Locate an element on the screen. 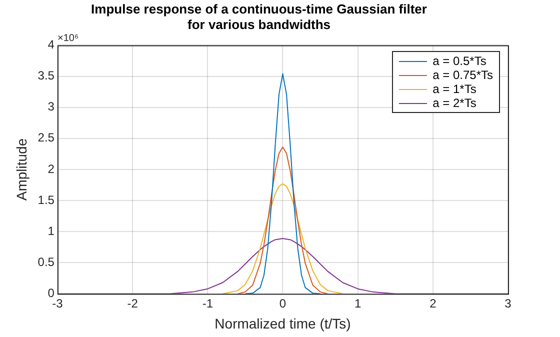  x-tick-label: 3 is located at coordinates (508, 303).